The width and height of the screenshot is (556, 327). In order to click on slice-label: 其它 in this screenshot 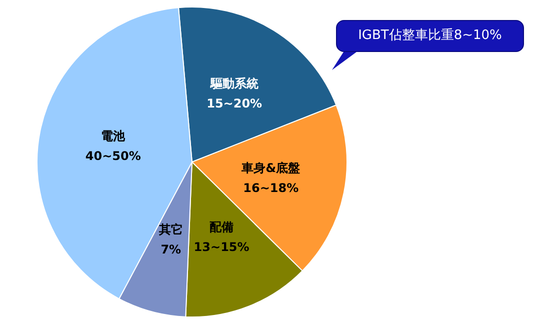, I will do `click(170, 229)`.